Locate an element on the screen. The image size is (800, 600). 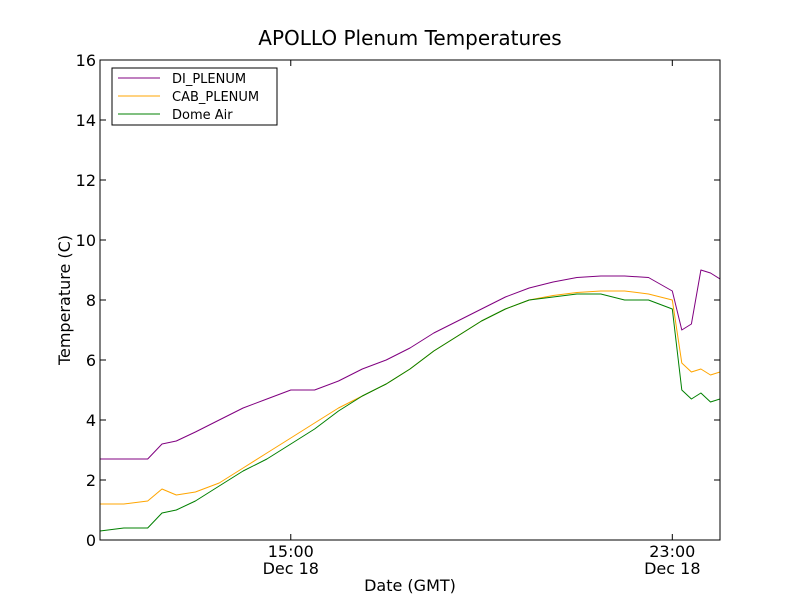
y-tick-label: 6 is located at coordinates (91, 360).